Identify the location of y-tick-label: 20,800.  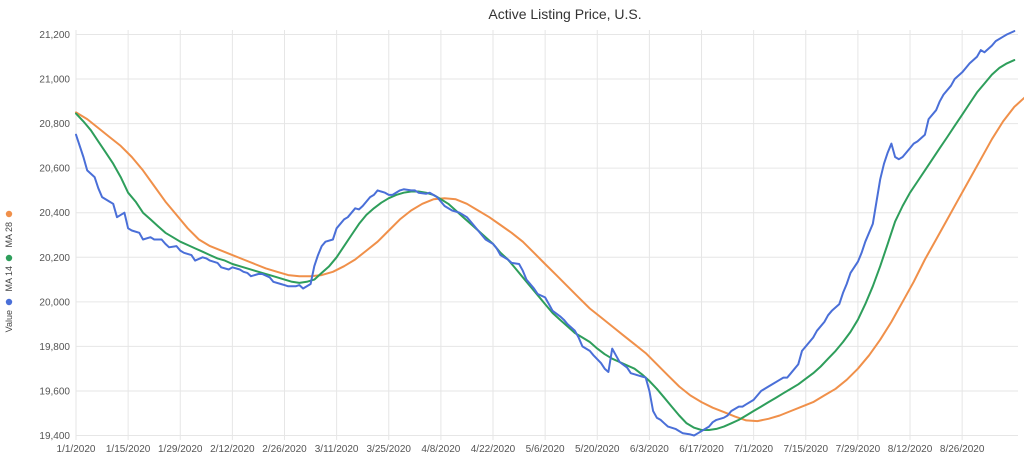
(54, 124).